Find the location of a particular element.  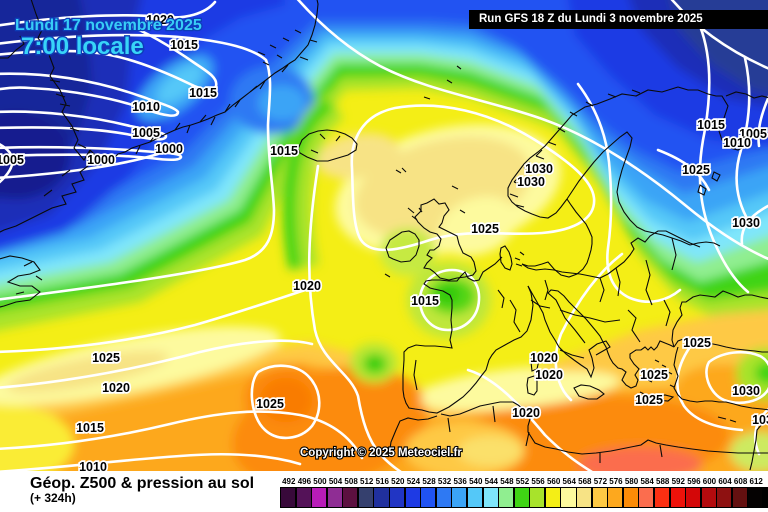

svg-text: 7:00 locale is located at coordinates (82, 46).